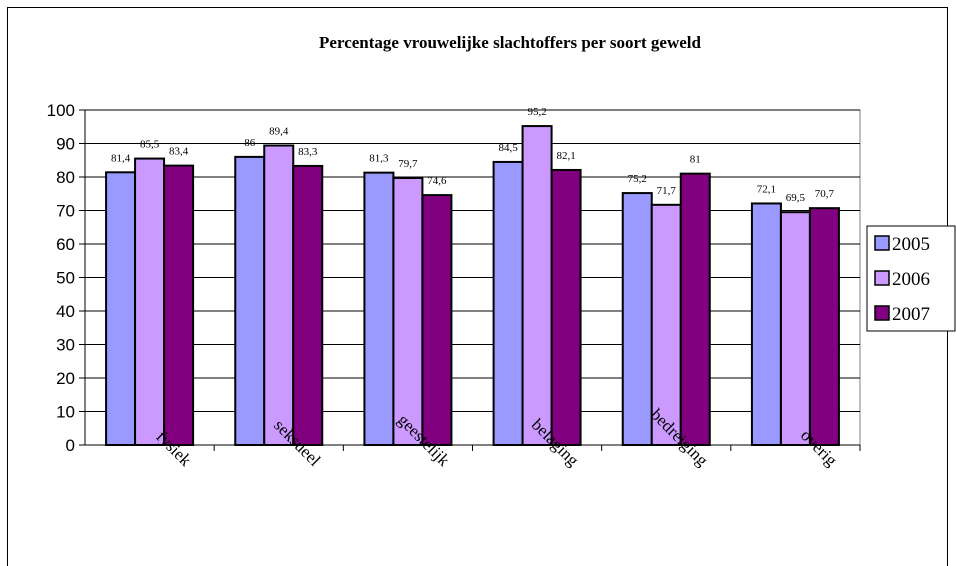  I want to click on data-label: 83,3, so click(308, 152).